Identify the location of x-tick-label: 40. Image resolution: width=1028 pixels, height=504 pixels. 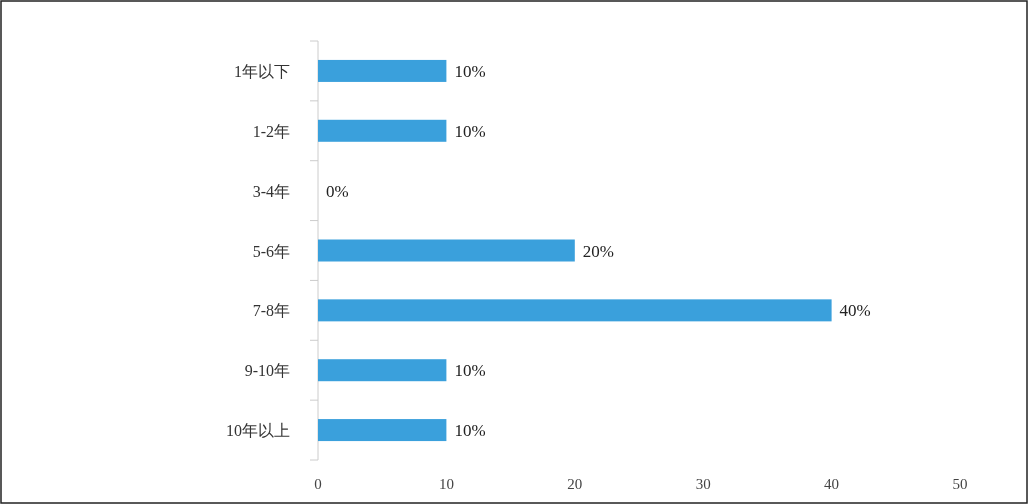
(832, 484).